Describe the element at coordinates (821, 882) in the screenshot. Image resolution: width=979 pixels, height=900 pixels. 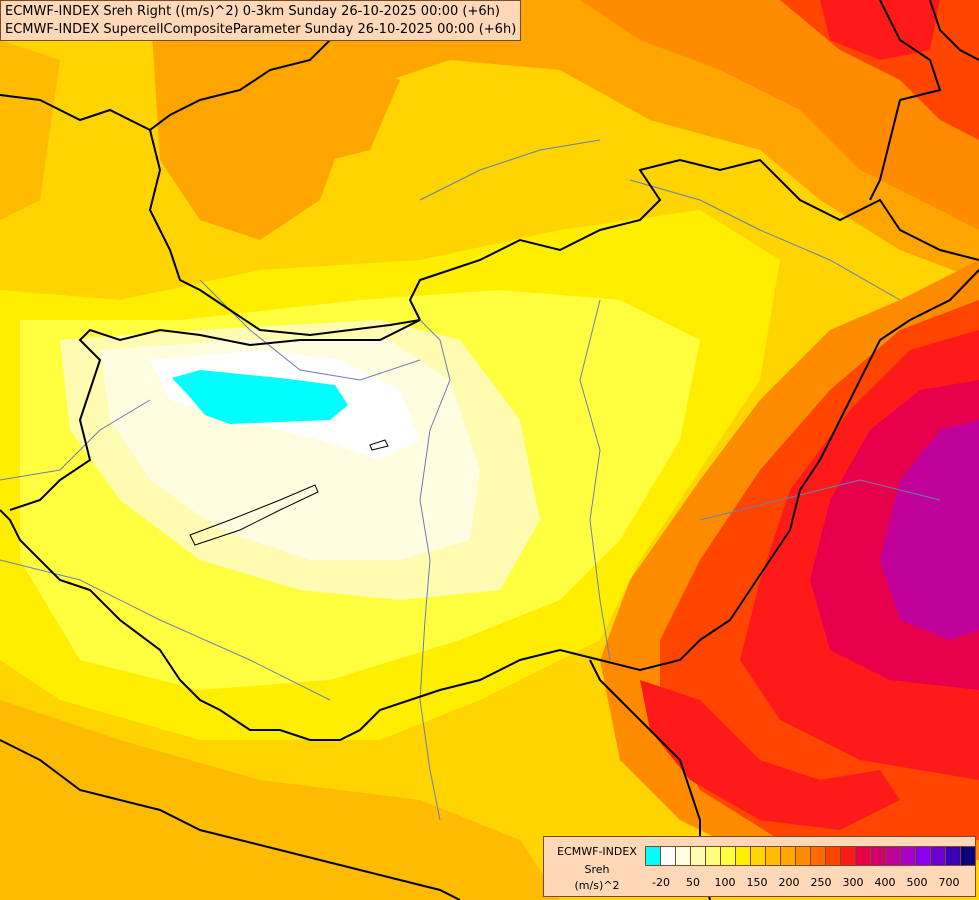
I see `legend-tick-label: 250` at that location.